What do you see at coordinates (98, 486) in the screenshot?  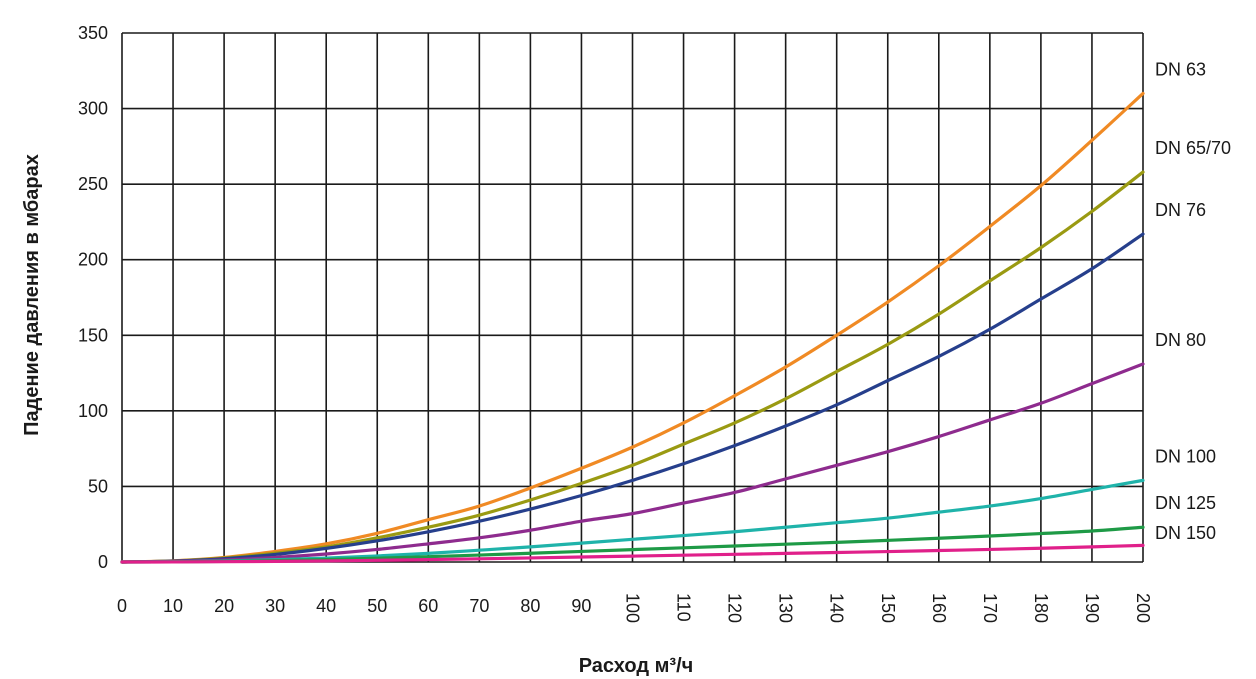 I see `y-tick-label-1: 50` at bounding box center [98, 486].